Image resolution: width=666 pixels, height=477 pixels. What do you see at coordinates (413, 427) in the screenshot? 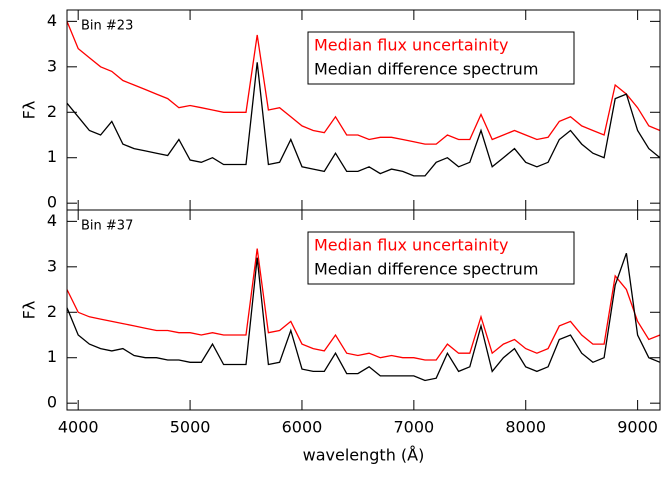
I see `x-tick-label: 7000` at bounding box center [413, 427].